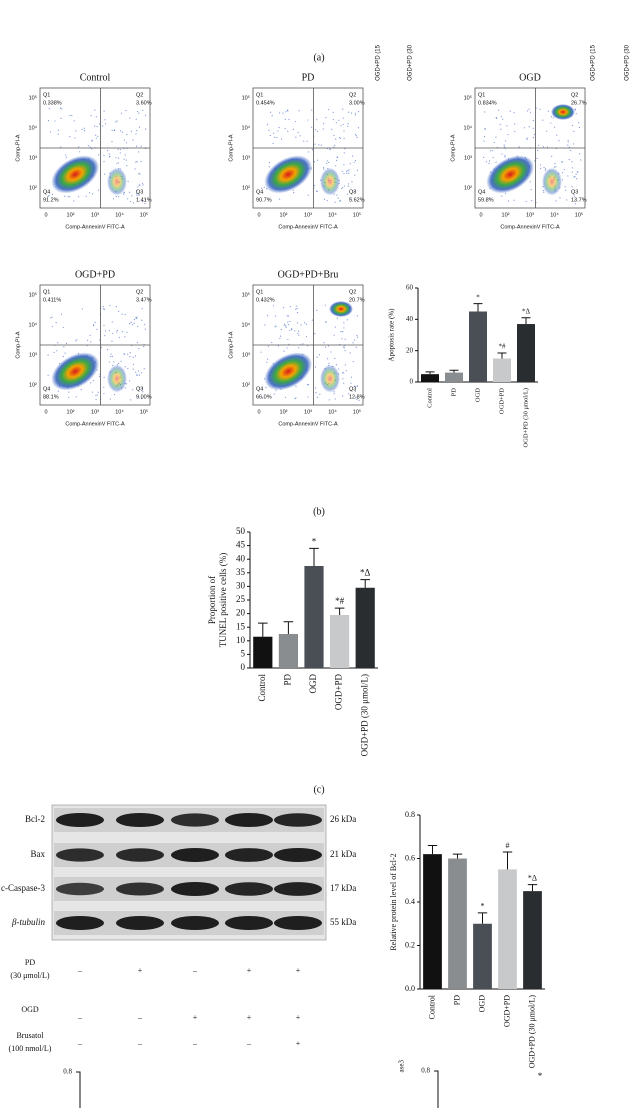  What do you see at coordinates (241, 545) in the screenshot?
I see `y-tick-label: 45` at bounding box center [241, 545].